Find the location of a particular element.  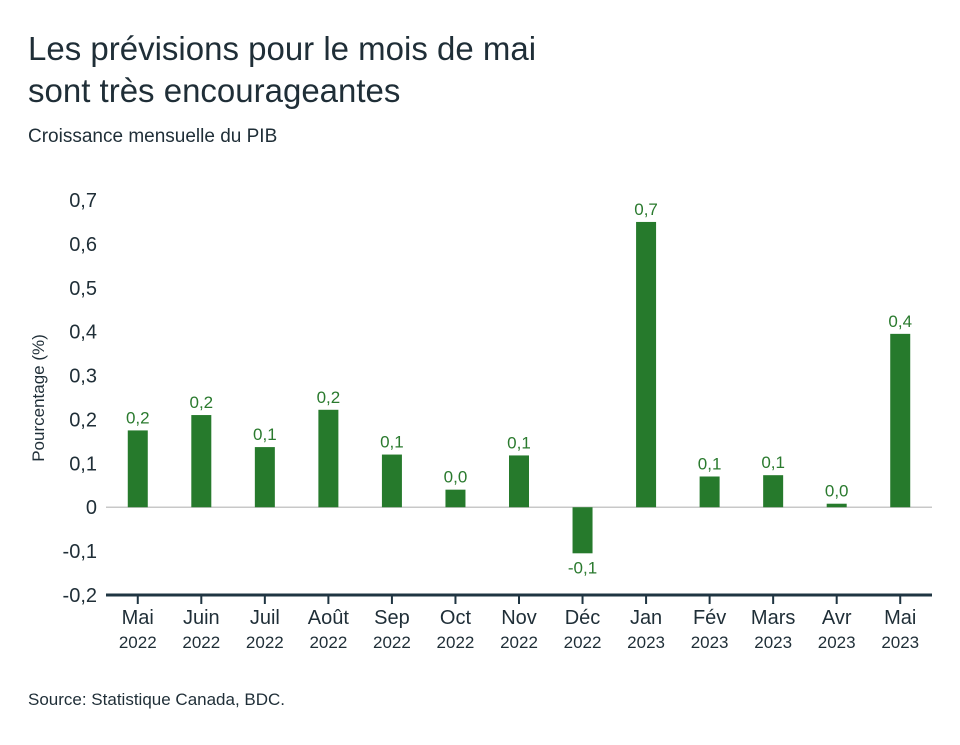

x-axis is located at coordinates (519, 598).